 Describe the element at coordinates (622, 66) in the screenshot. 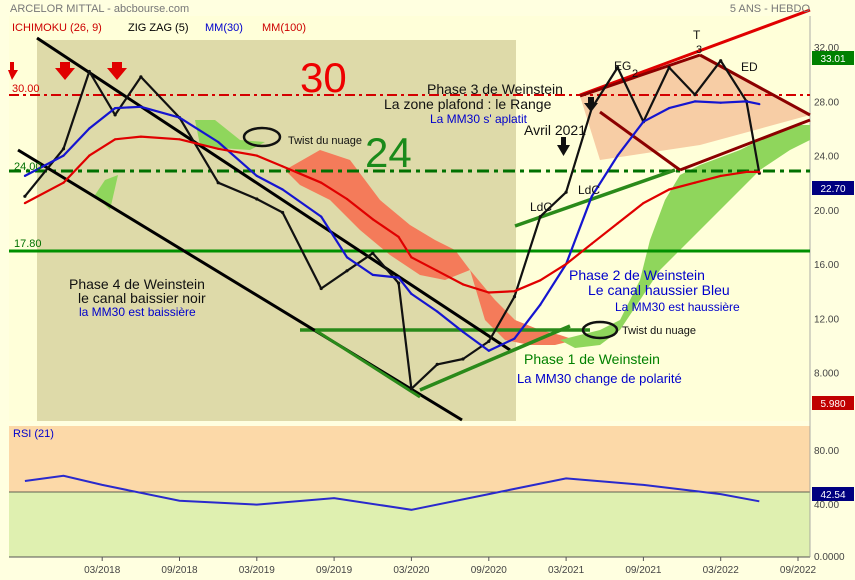

I see `eg-label: EG` at that location.